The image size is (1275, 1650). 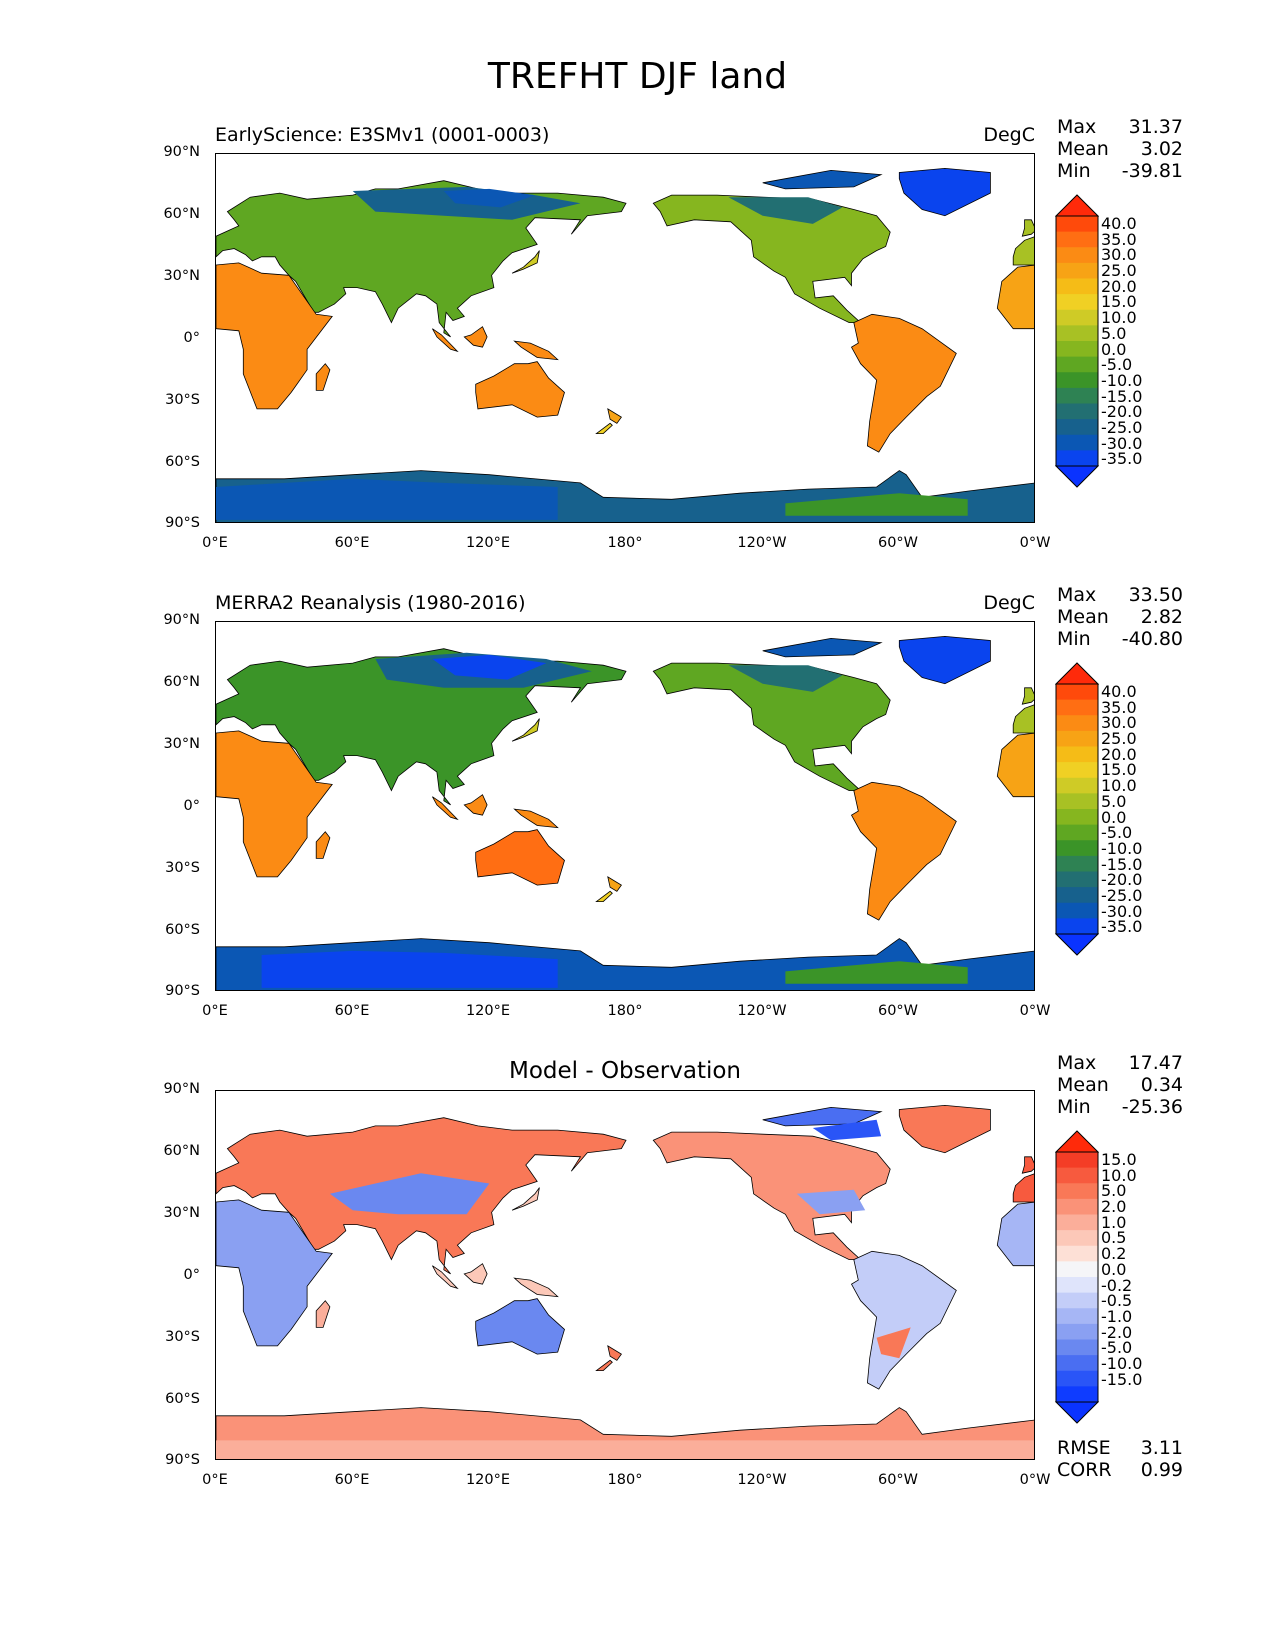 I want to click on lon-label: 60°E, so click(x=352, y=1011).